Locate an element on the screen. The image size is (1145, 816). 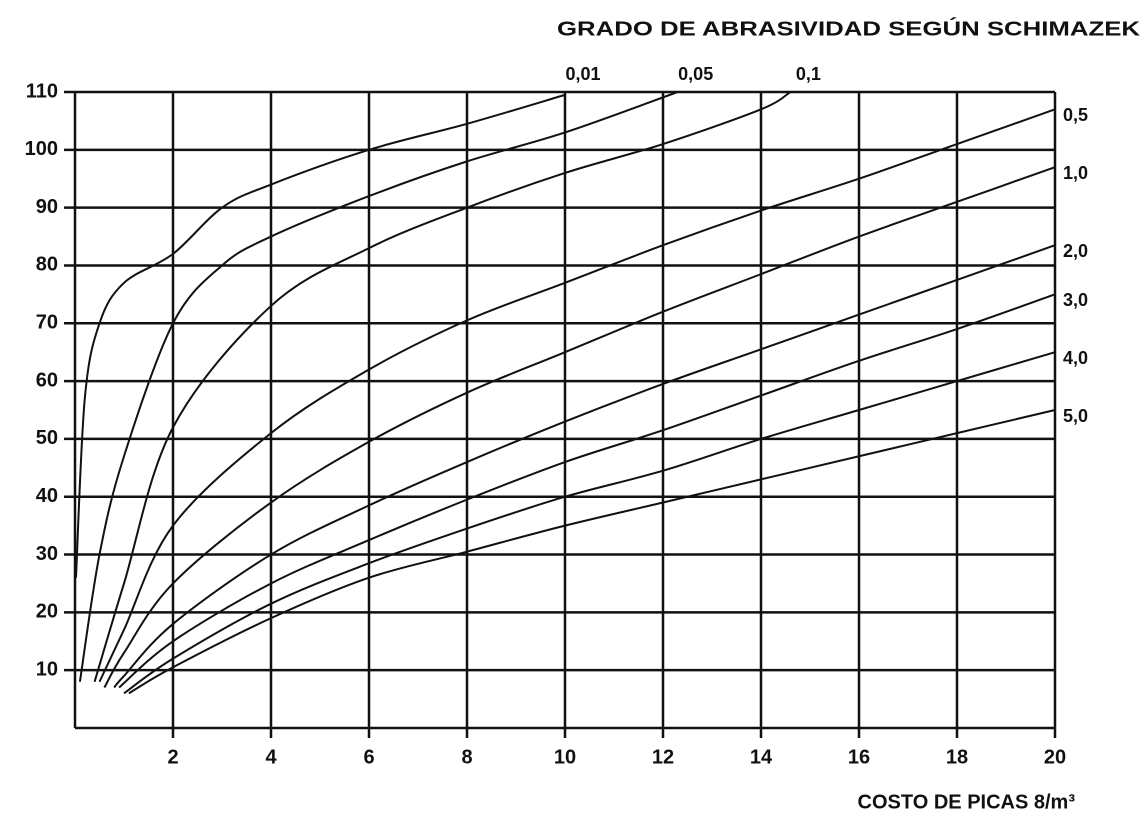
legend-label: 3,0 is located at coordinates (1075, 300).